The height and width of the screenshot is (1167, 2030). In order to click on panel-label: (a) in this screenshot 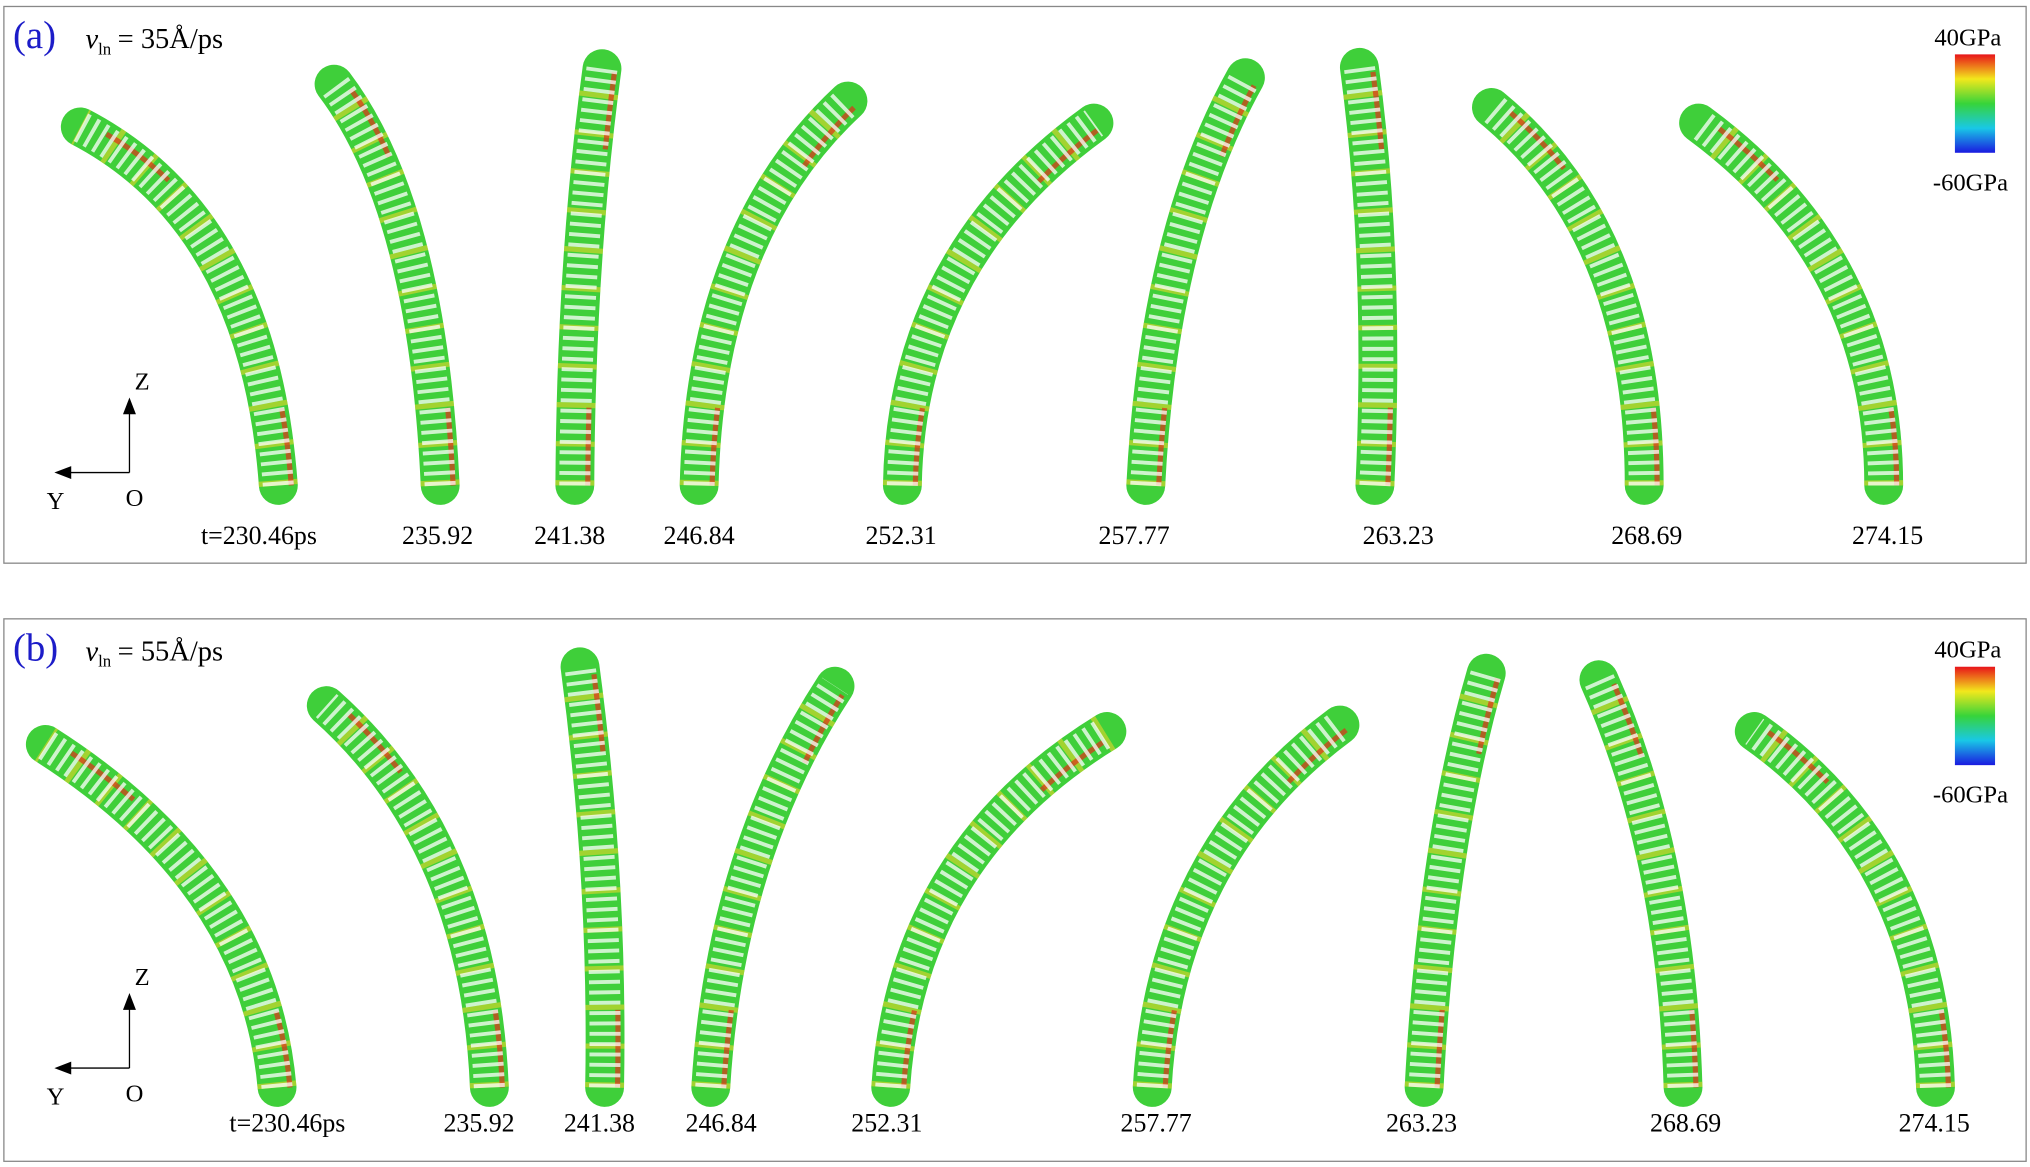, I will do `click(34, 35)`.